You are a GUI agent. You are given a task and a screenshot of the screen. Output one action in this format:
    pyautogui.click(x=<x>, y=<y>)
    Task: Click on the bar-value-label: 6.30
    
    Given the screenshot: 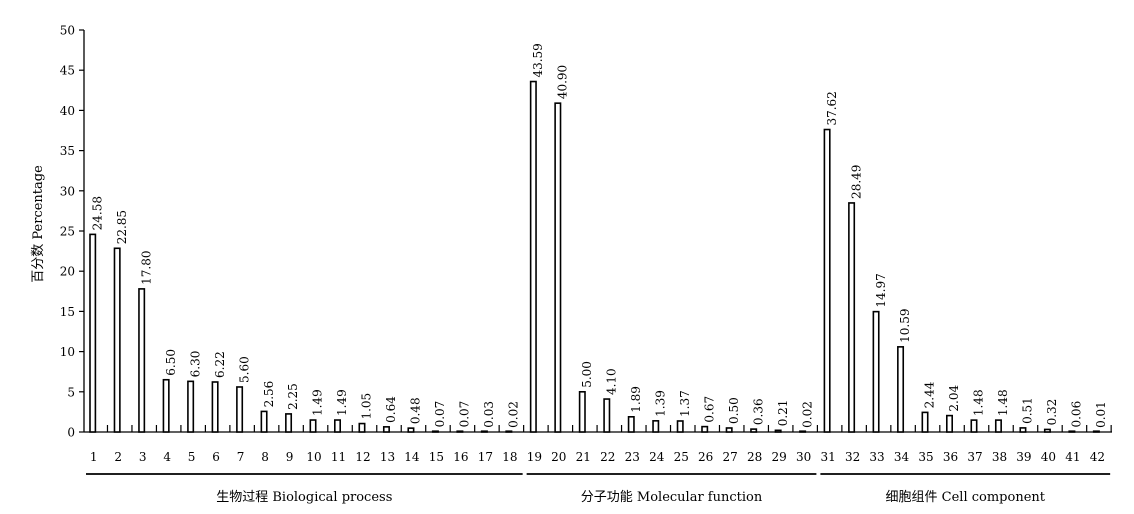 What is the action you would take?
    pyautogui.click(x=195, y=364)
    